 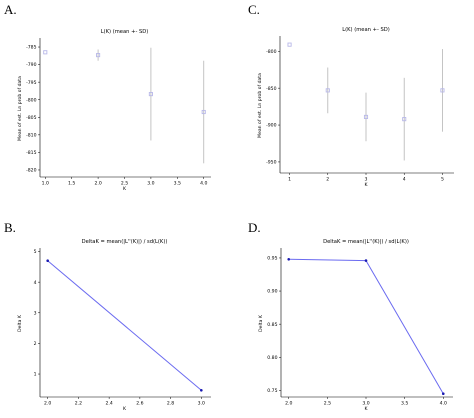 I want to click on x-tick-label: 2.4, so click(x=108, y=404).